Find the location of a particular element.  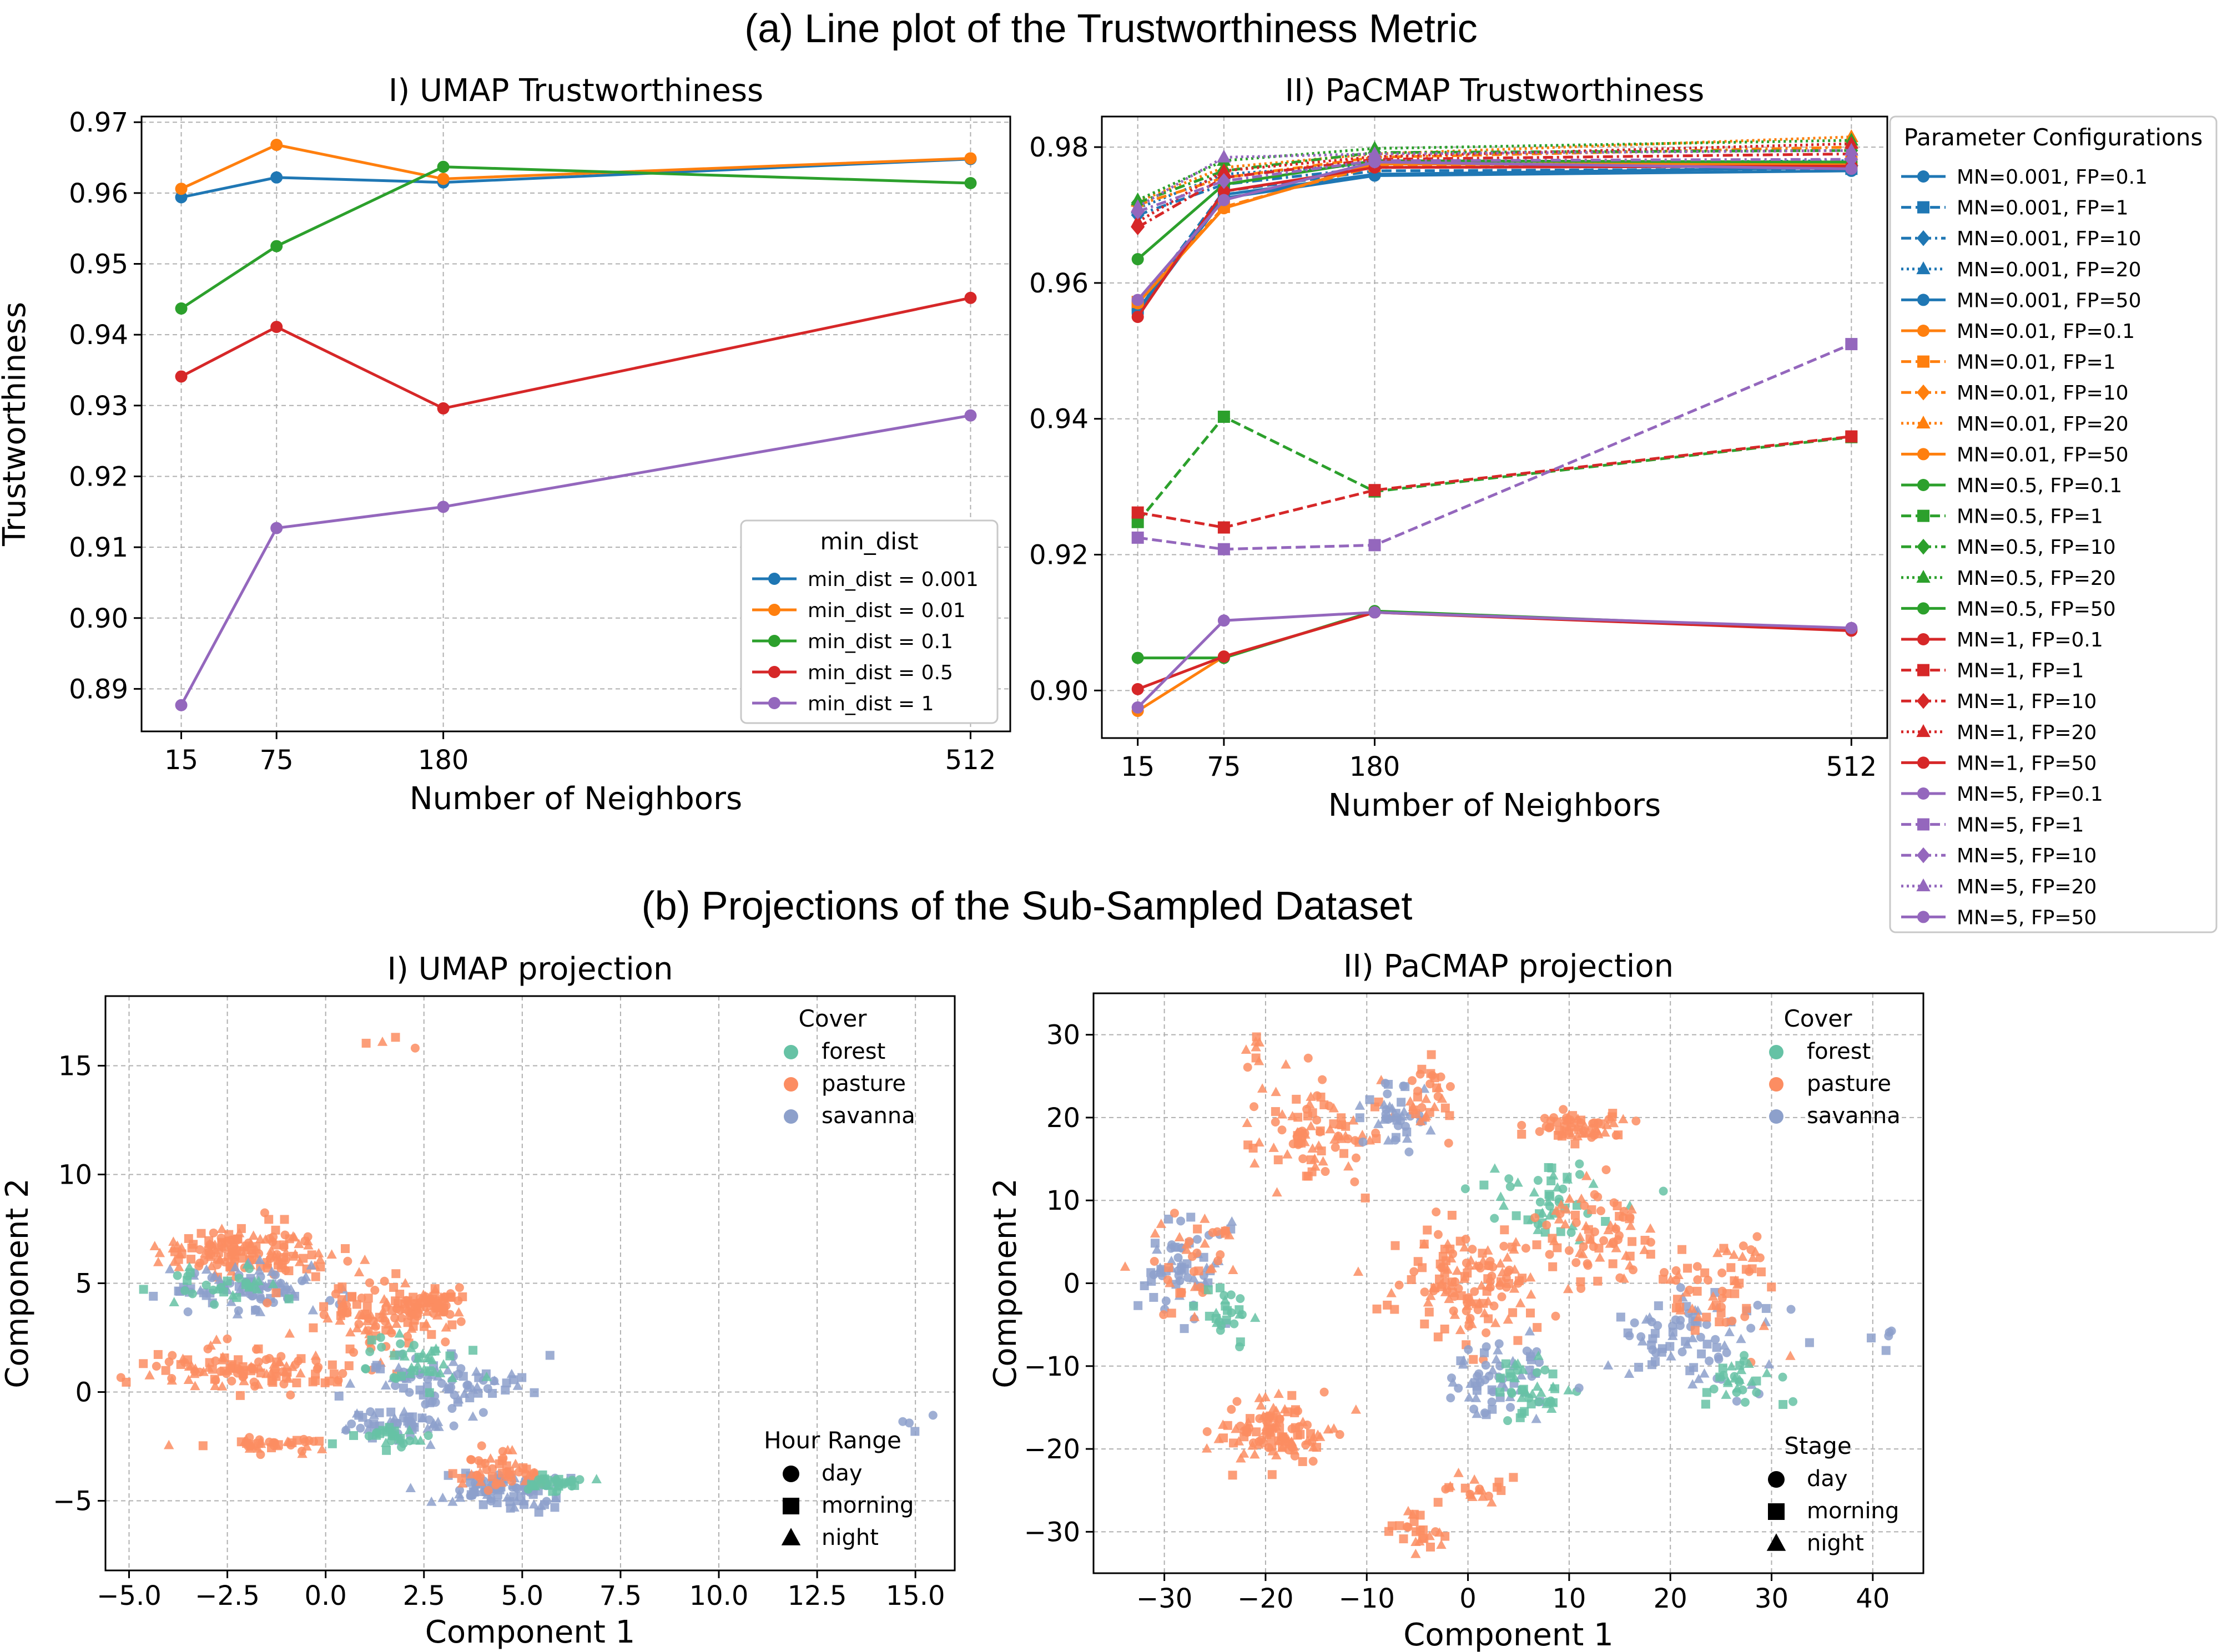

legend-entry: MN=0.001, FP=10 is located at coordinates (2049, 239).